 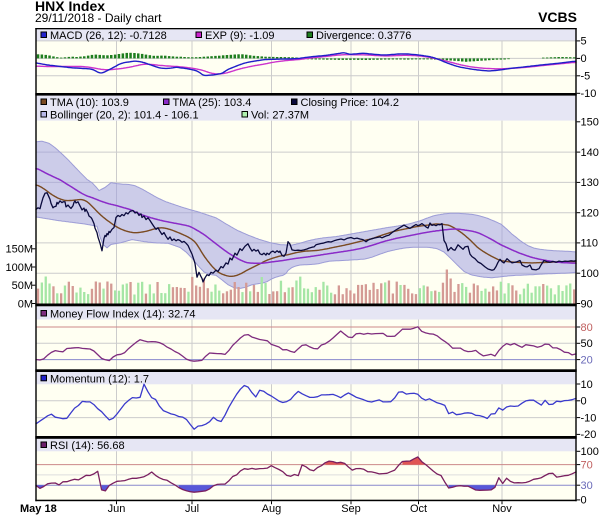 I want to click on svg-text: Nov, so click(x=502, y=509).